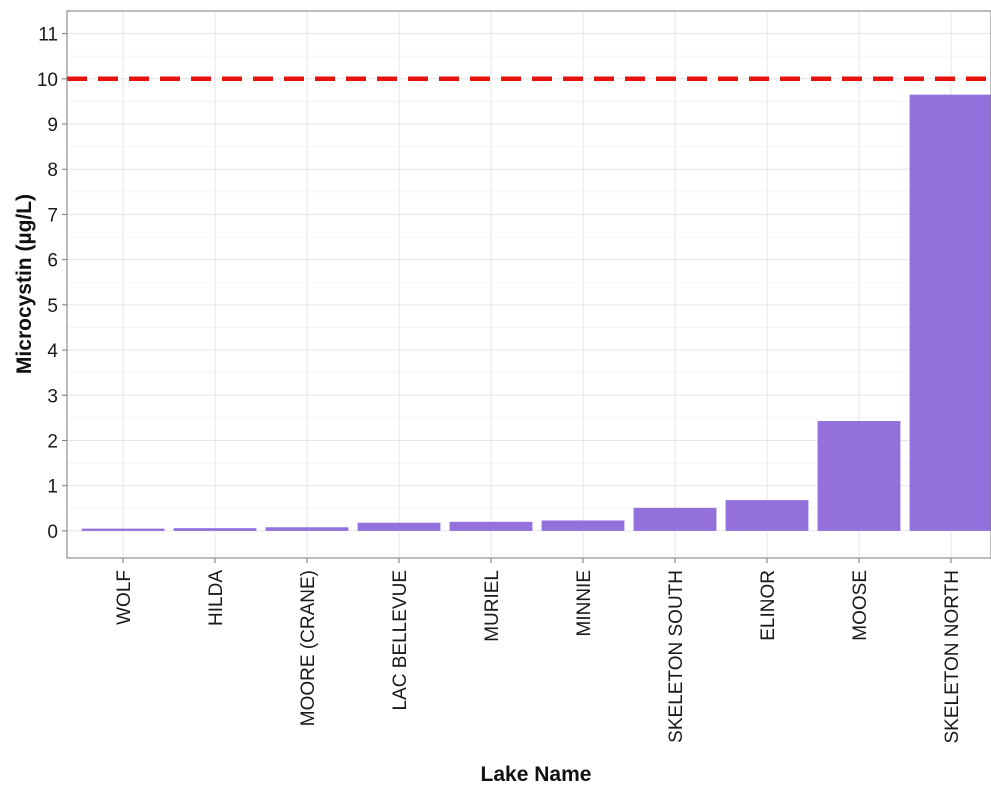 This screenshot has width=991, height=785. I want to click on x-category-label: SKELETON NORTH, so click(952, 657).